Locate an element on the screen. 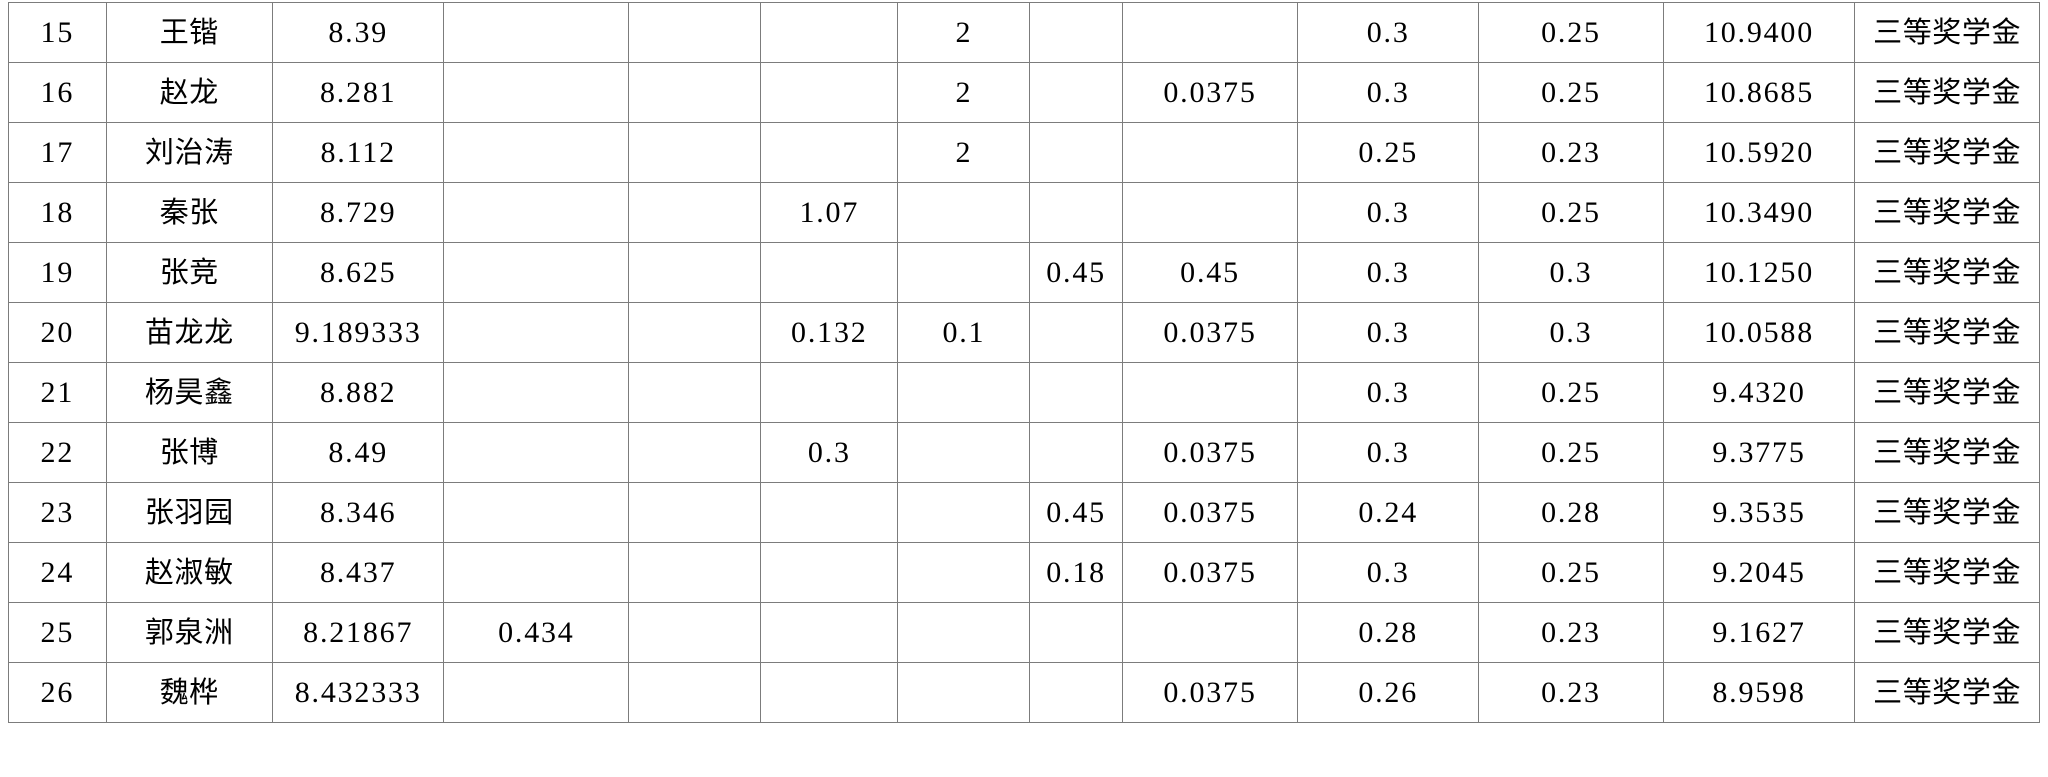 The image size is (2048, 777). cell-base-score: 8.625 is located at coordinates (358, 272).